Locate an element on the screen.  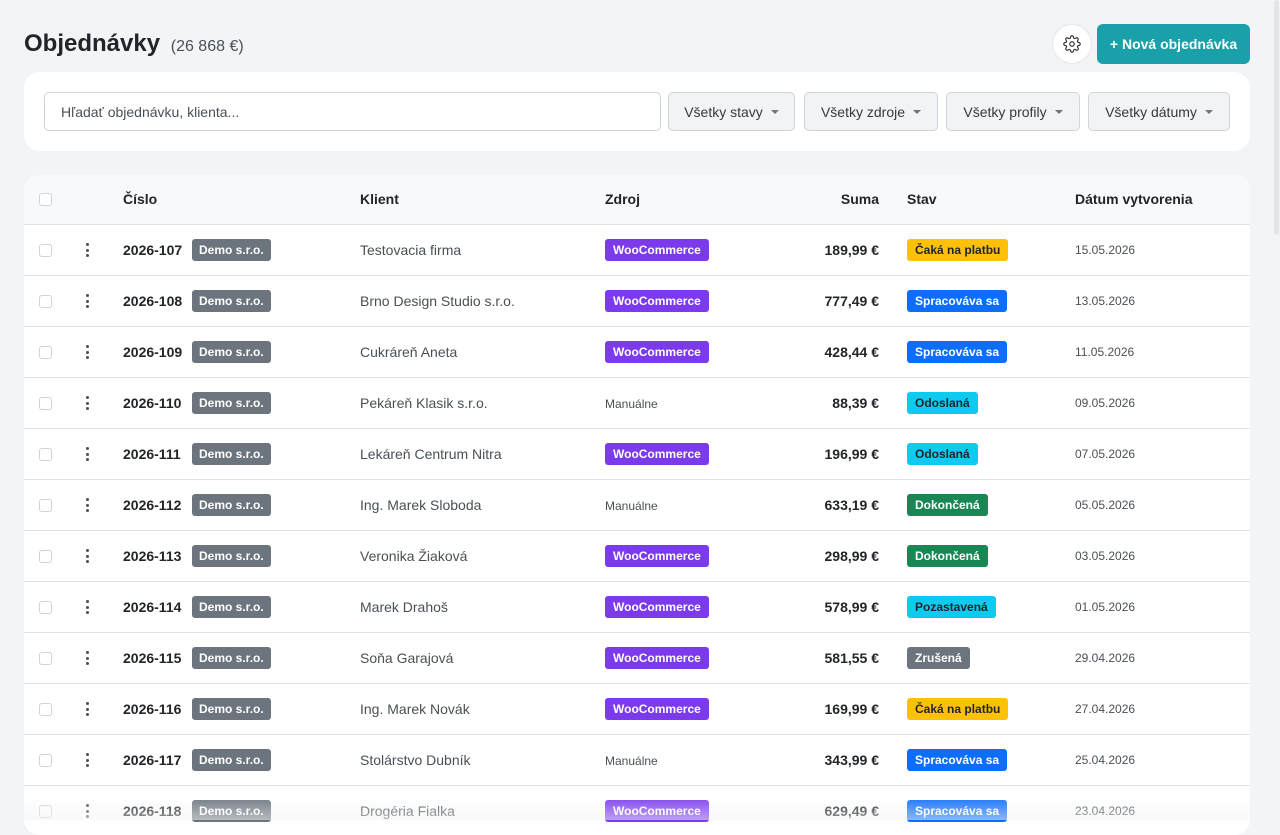
column-header-client: Klient is located at coordinates (379, 199).